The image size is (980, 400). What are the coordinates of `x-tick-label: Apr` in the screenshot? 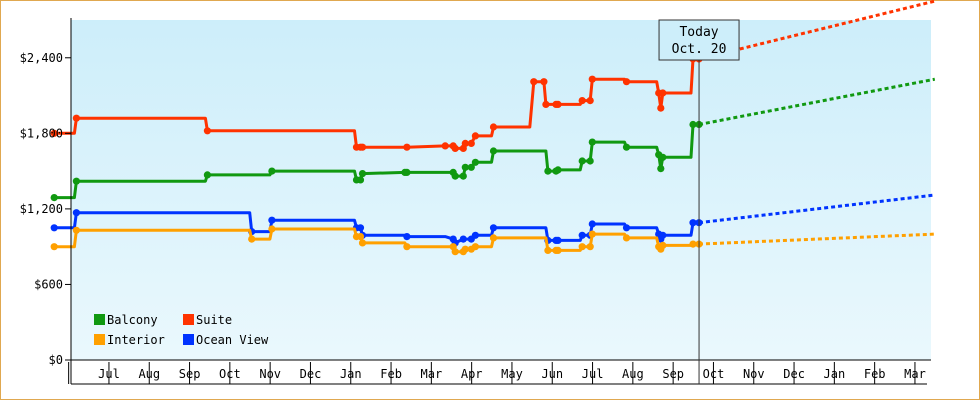 It's located at (472, 374).